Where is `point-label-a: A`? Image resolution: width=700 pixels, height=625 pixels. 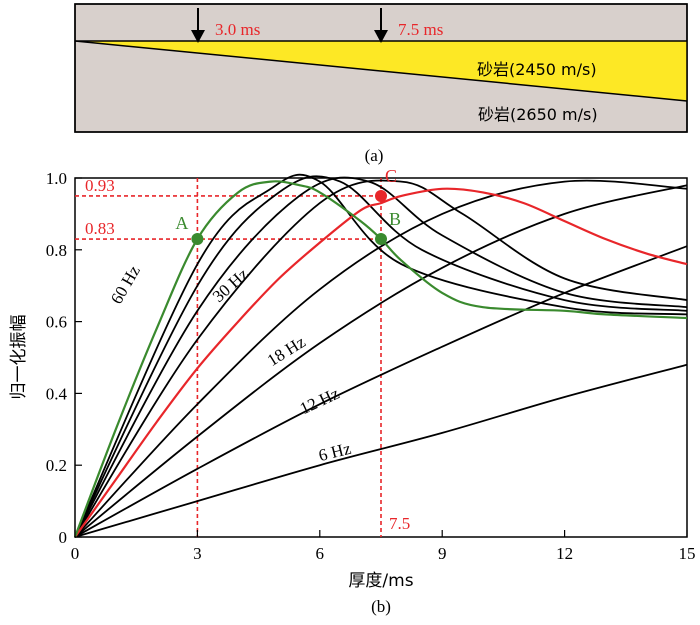
point-label-a: A is located at coordinates (181, 223).